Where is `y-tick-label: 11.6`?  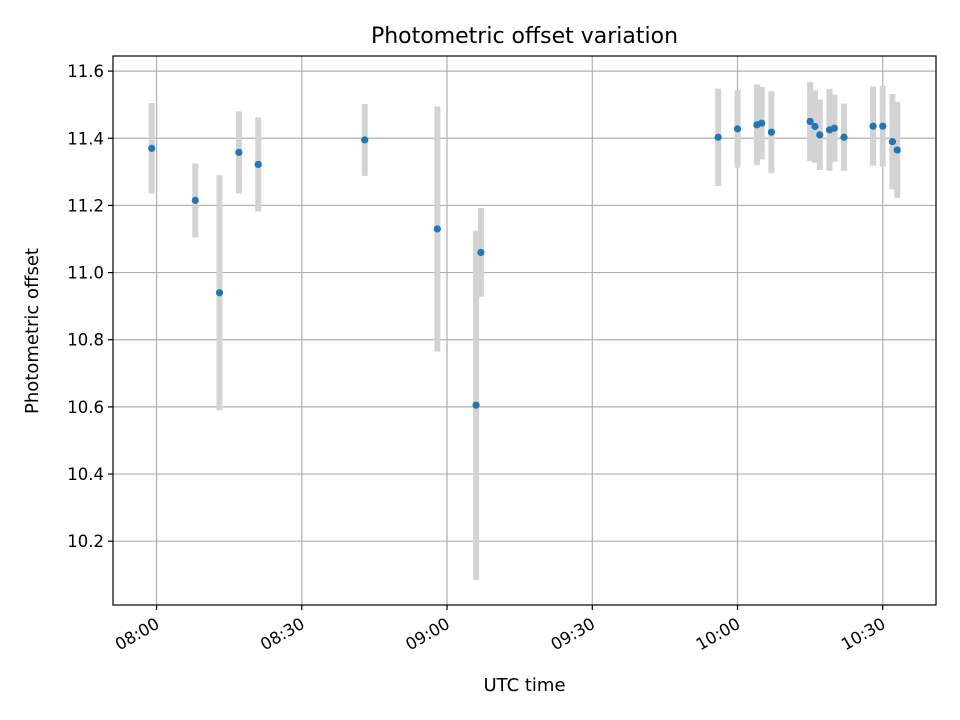
y-tick-label: 11.6 is located at coordinates (85, 71).